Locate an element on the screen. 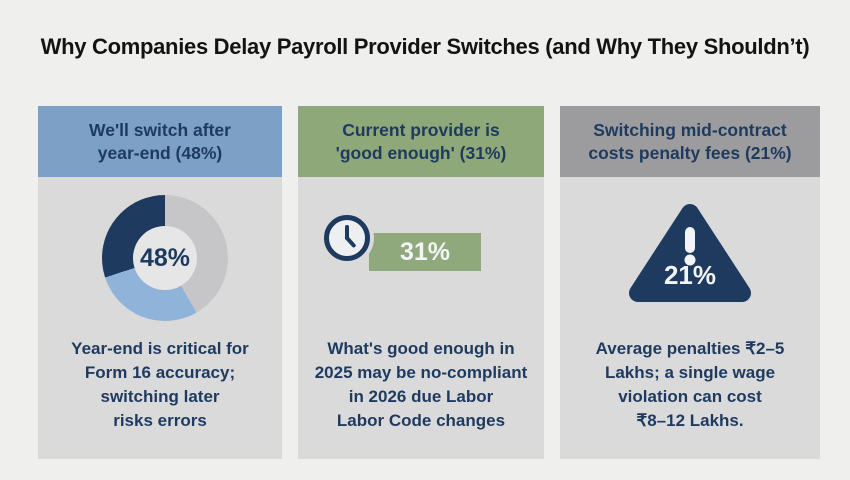  donut-chart: 48% is located at coordinates (165, 258).